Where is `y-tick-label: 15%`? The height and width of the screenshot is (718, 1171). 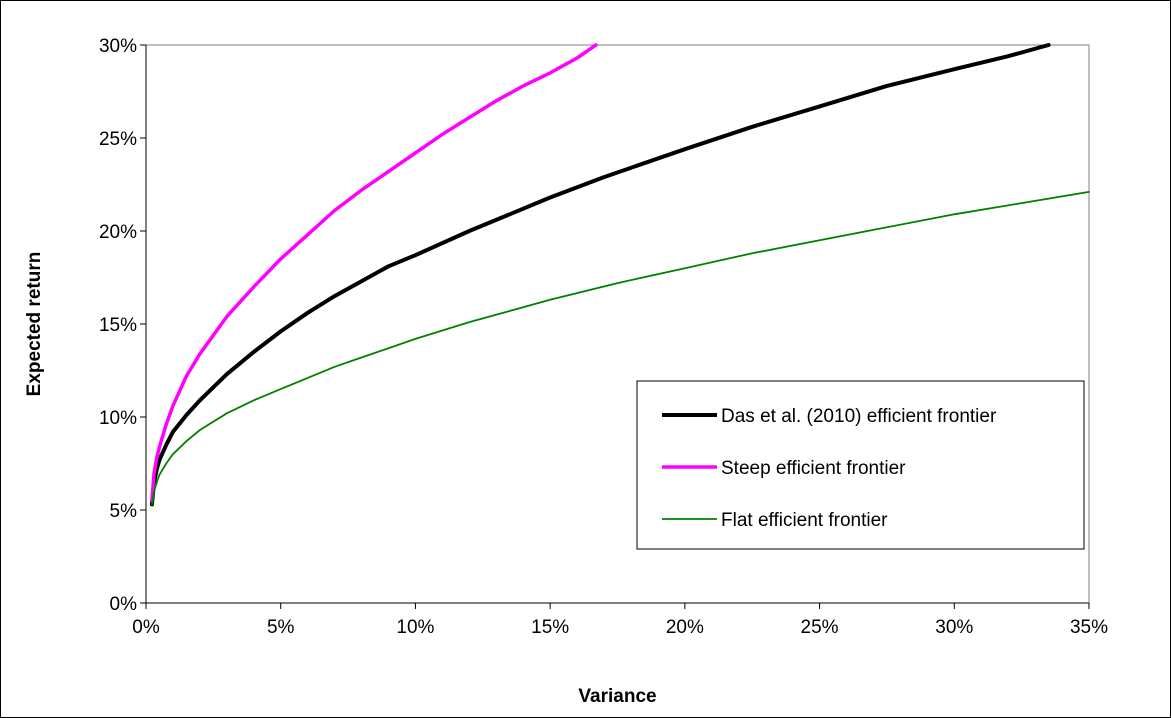
y-tick-label: 15% is located at coordinates (118, 325).